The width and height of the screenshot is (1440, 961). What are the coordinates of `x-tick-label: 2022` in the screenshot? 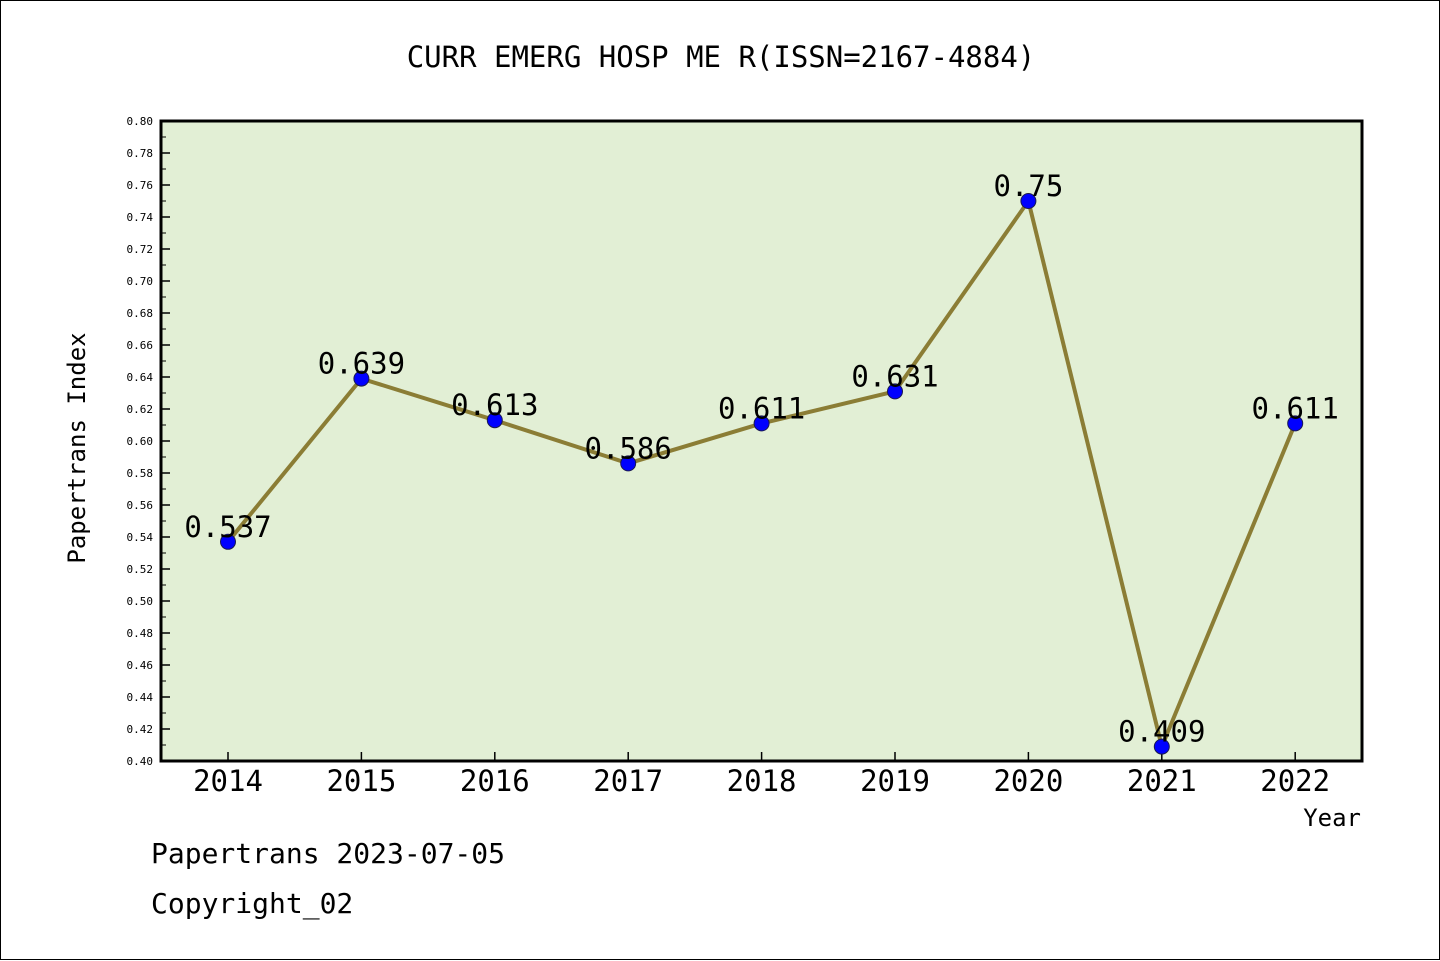 It's located at (1295, 781).